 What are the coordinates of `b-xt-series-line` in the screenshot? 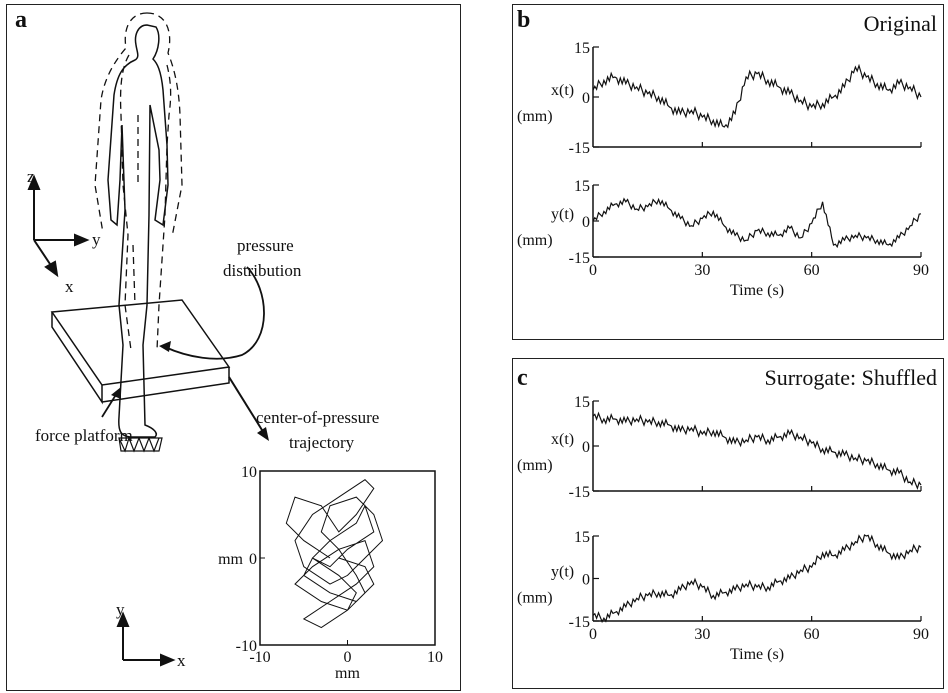 It's located at (757, 96).